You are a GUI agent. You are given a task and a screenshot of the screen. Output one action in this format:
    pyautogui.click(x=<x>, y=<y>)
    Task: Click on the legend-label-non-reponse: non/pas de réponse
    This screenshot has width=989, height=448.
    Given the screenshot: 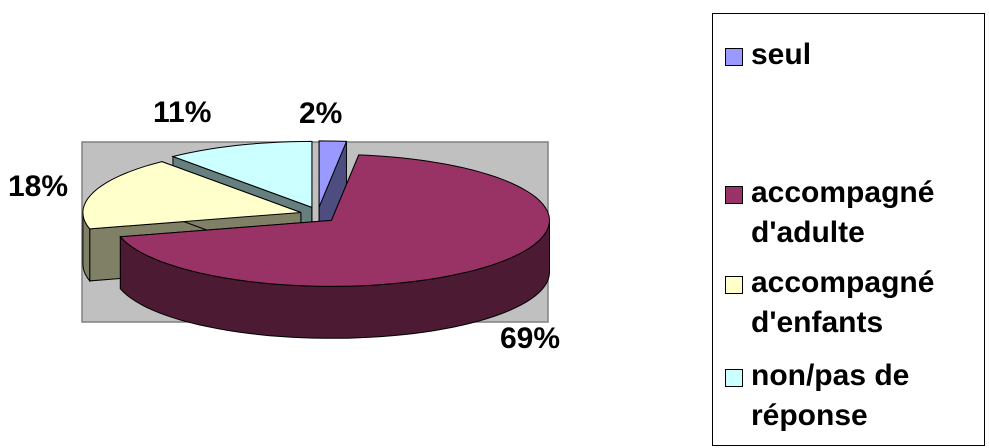 What is the action you would take?
    pyautogui.click(x=830, y=395)
    